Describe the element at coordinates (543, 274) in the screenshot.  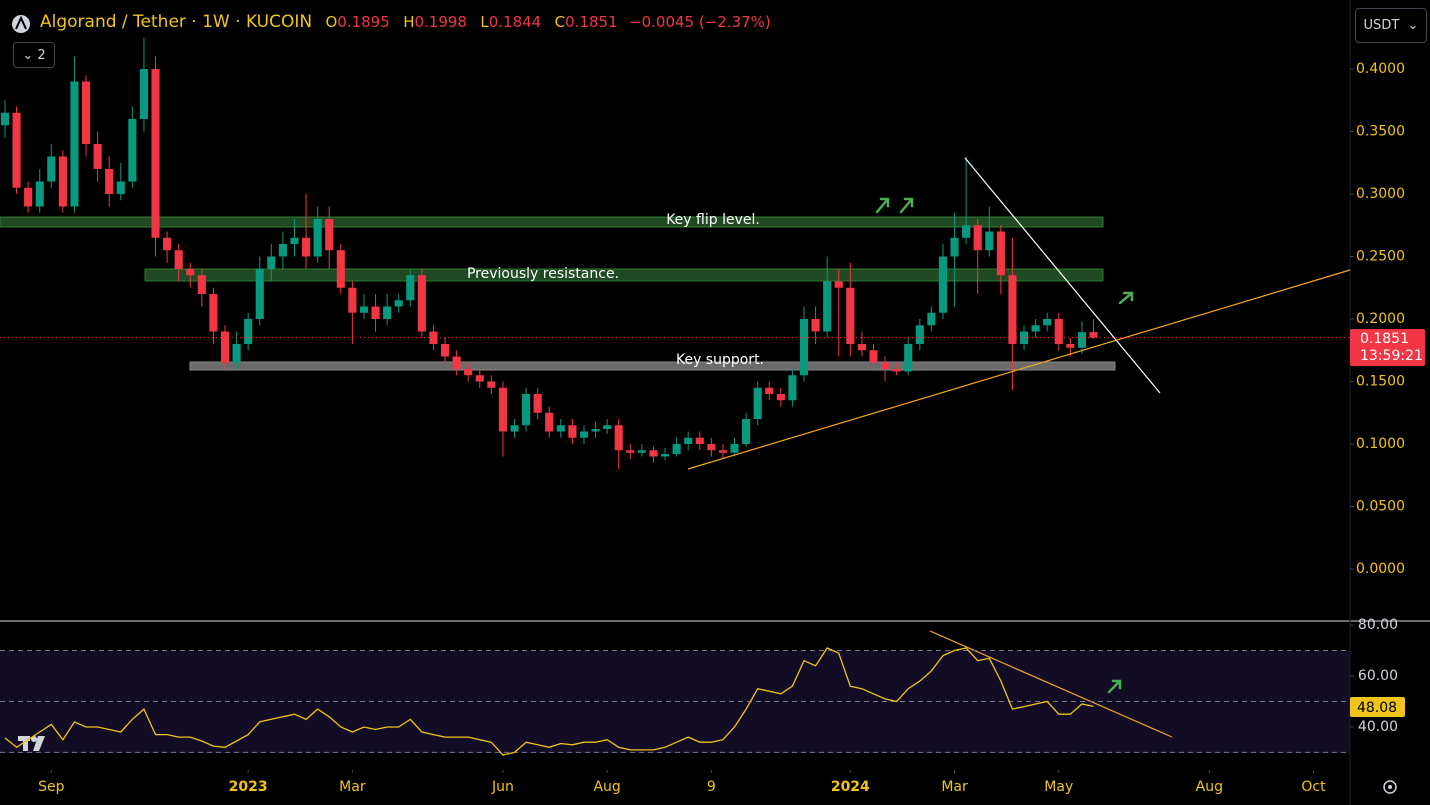
I see `annotation: Previously resistance.` at that location.